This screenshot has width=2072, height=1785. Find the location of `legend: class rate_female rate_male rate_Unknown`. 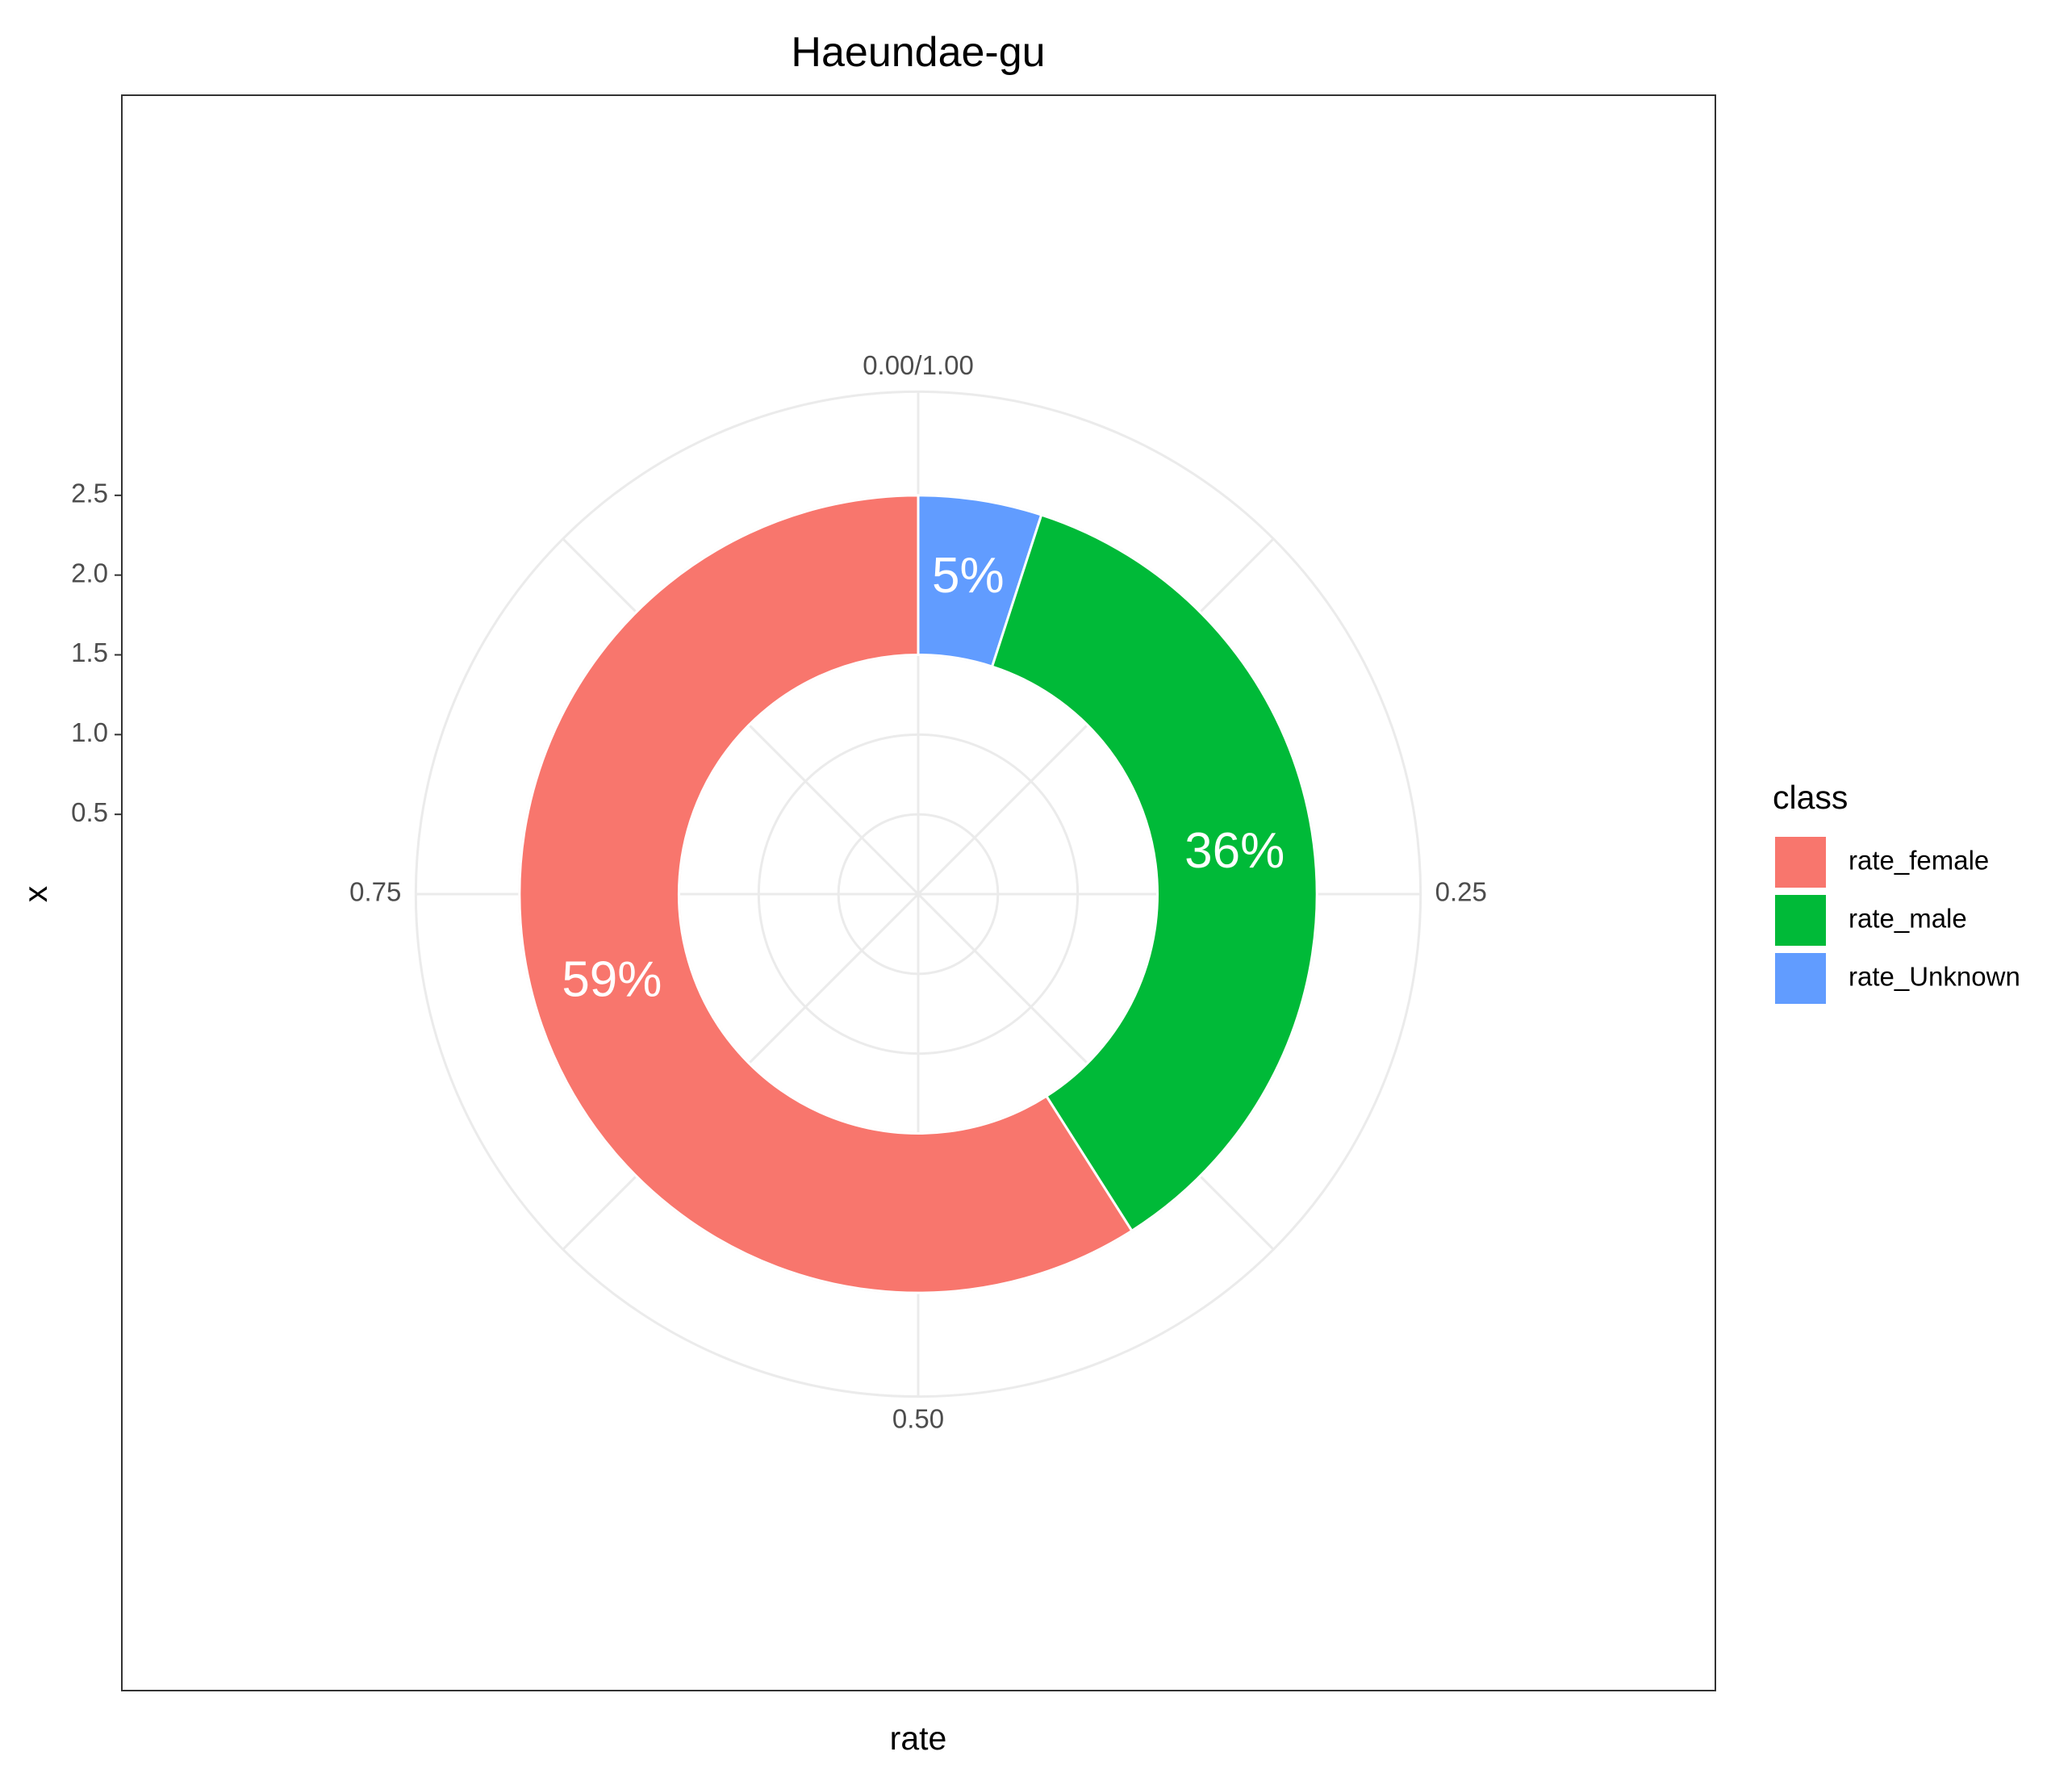

legend: class rate_female rate_male rate_Unknown is located at coordinates (1896, 891).